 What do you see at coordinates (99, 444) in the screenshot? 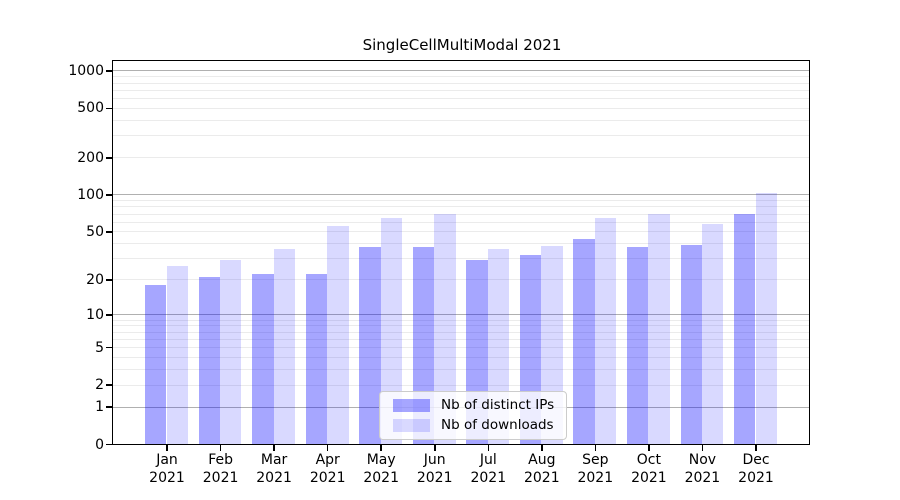
I see `y-tick-label: 0` at bounding box center [99, 444].